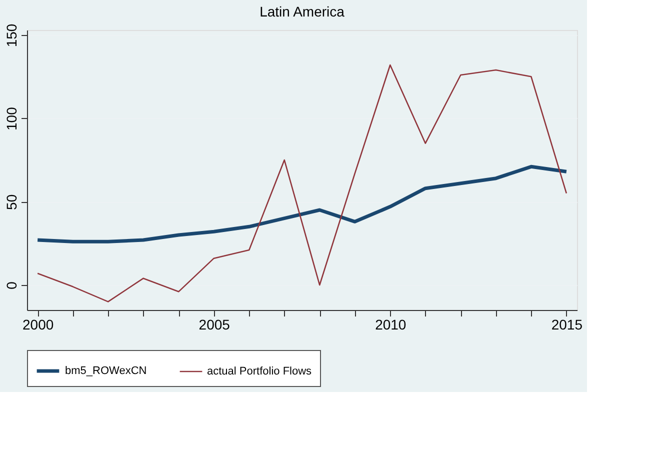 Image resolution: width=650 pixels, height=457 pixels. Describe the element at coordinates (214, 324) in the screenshot. I see `x-tick-label: 2005` at that location.